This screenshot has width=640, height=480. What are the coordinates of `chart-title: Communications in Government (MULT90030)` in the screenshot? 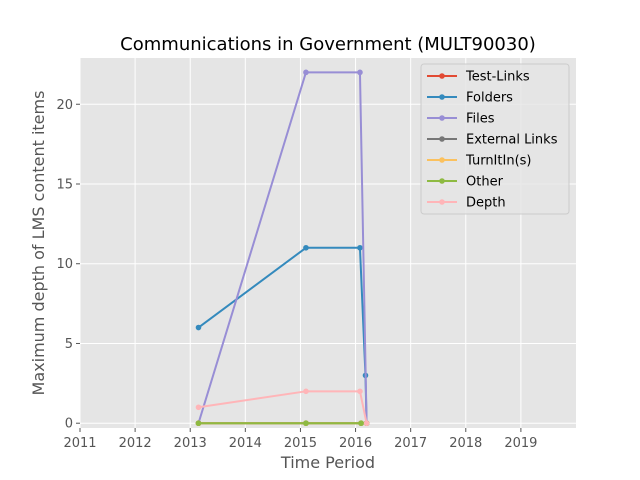 It's located at (328, 44).